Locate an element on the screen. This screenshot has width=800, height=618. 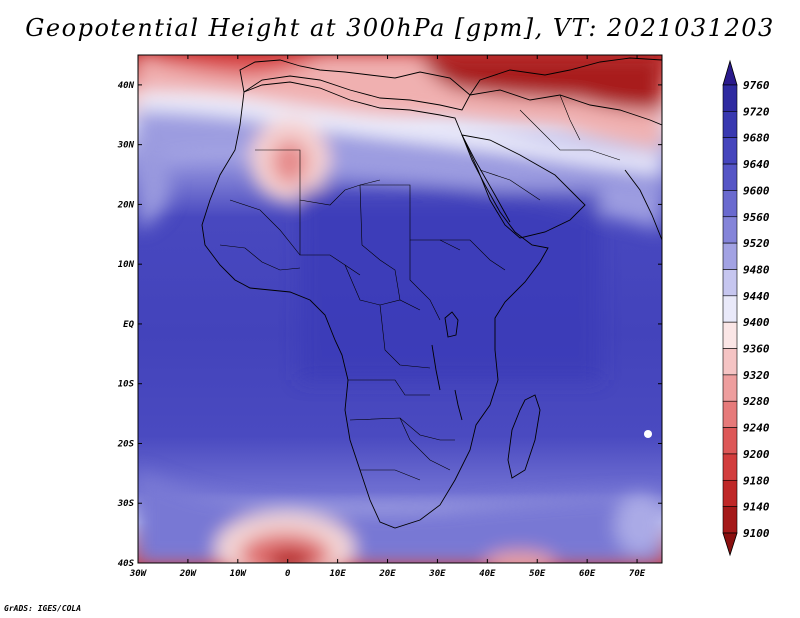
lon-tick-label: 30W is located at coordinates (138, 574).